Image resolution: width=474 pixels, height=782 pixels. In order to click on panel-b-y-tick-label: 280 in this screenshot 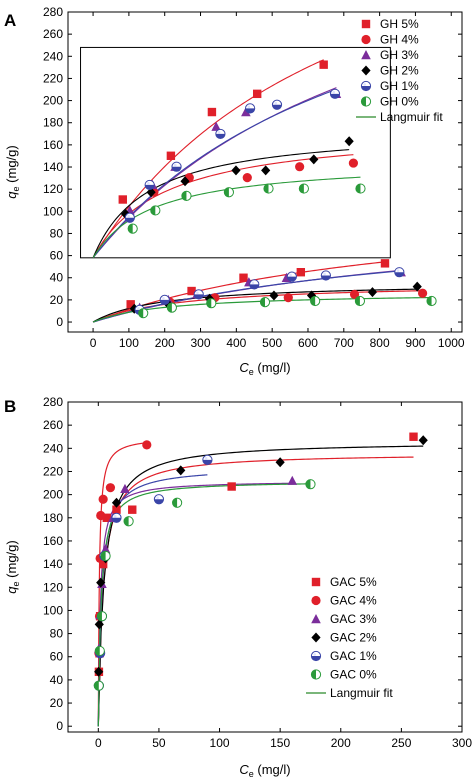, I will do `click(53, 402)`.